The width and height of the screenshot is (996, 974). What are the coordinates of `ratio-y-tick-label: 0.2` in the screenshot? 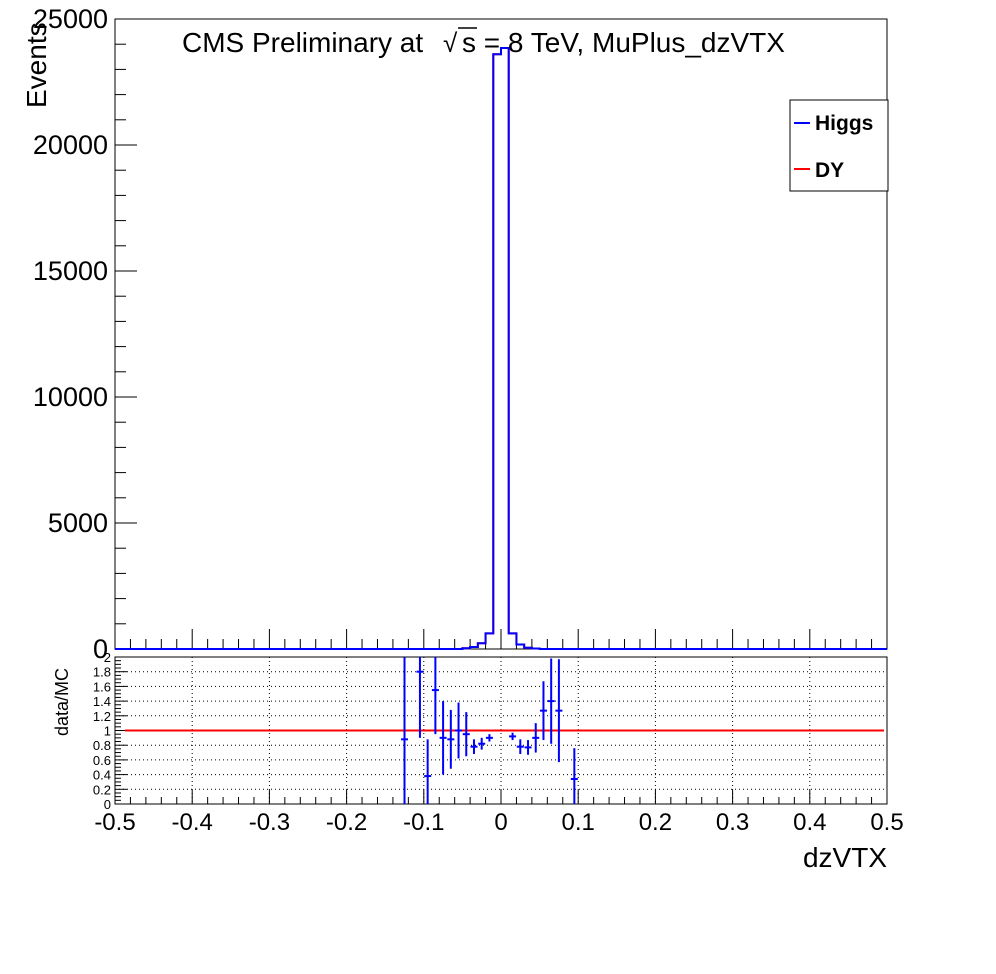 It's located at (102, 789).